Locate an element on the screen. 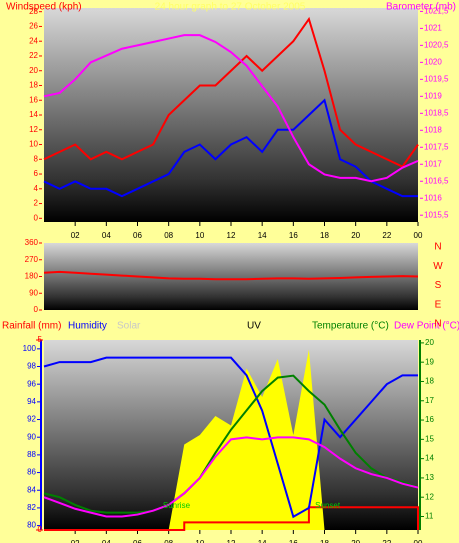 The image size is (459, 543). y-tick-label: 1016,5 is located at coordinates (436, 180).